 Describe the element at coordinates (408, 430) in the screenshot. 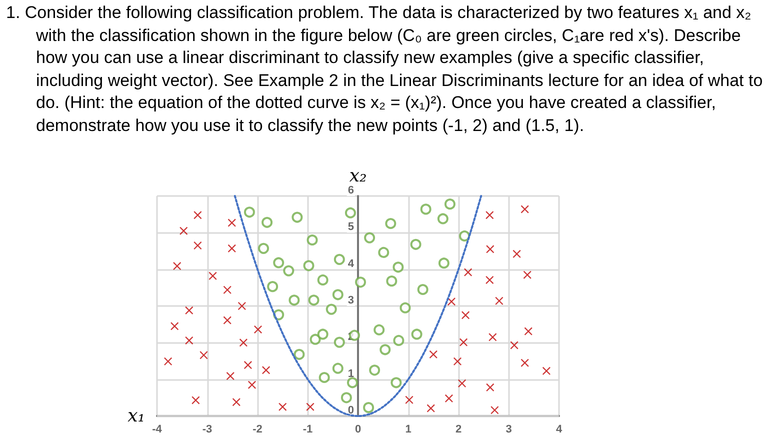

I see `x-tick-label: 1` at that location.